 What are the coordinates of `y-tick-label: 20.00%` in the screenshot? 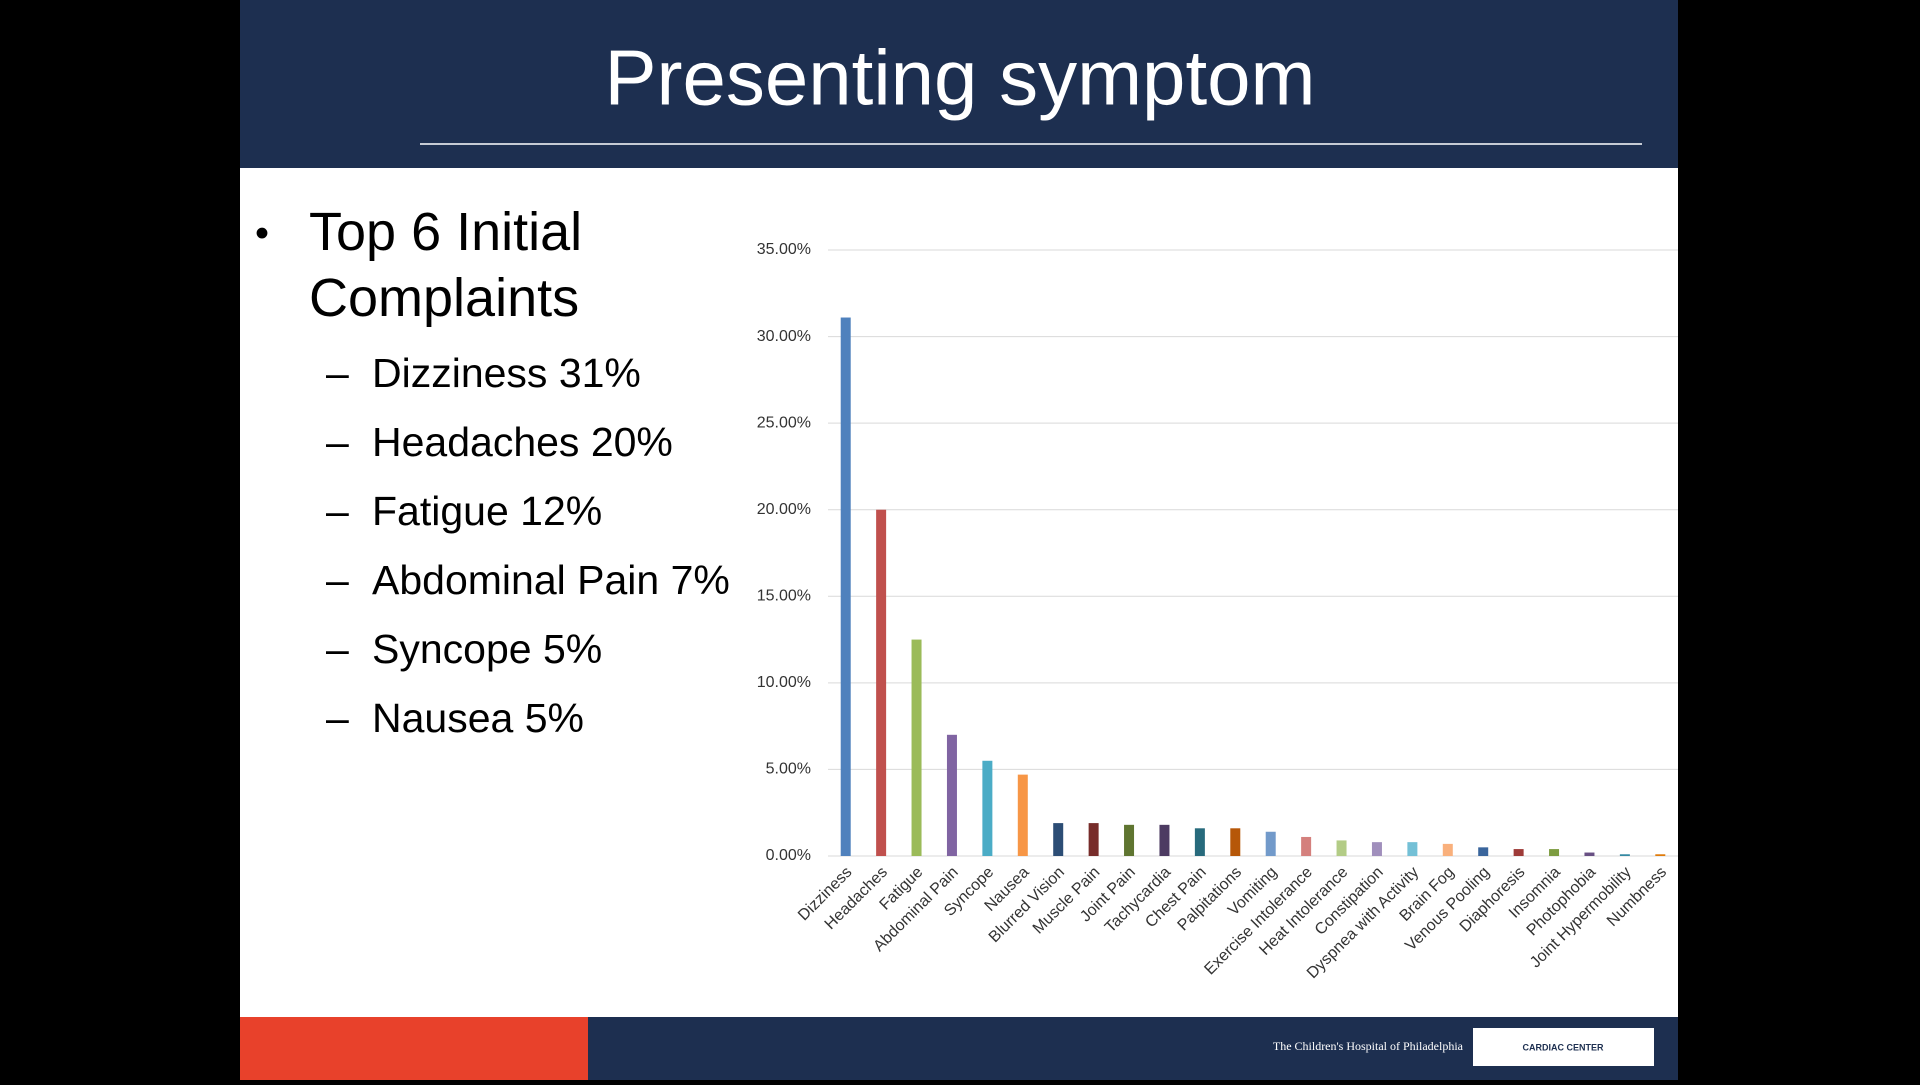 It's located at (784, 509).